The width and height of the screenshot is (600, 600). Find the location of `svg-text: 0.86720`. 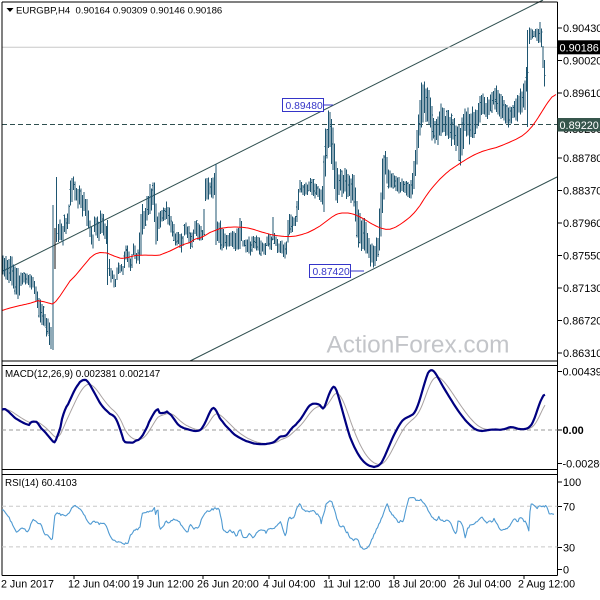

svg-text: 0.86720 is located at coordinates (581, 322).